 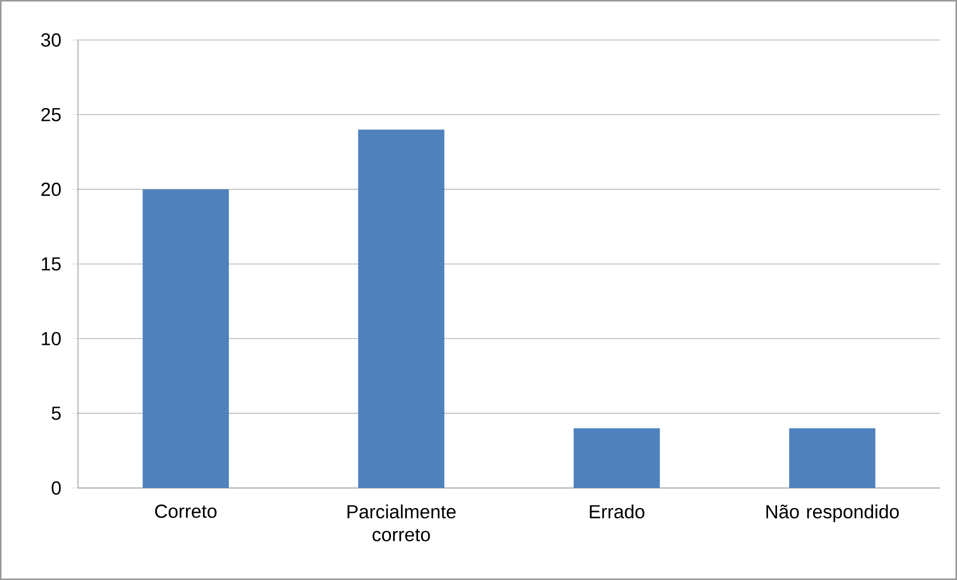 I want to click on x-tick-label: Correto, so click(x=186, y=511).